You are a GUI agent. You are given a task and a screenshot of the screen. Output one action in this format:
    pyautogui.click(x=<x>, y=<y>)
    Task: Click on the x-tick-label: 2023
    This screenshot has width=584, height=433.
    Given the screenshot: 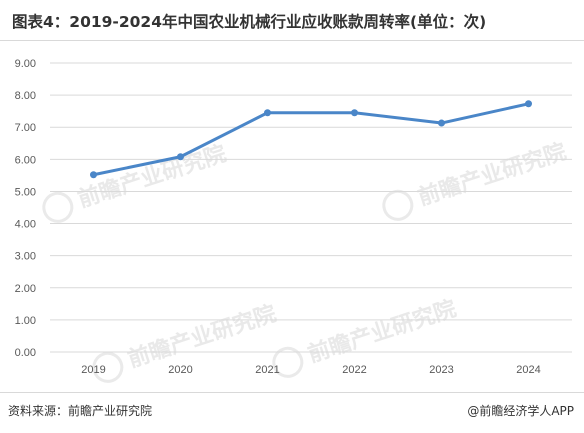 What is the action you would take?
    pyautogui.click(x=441, y=370)
    